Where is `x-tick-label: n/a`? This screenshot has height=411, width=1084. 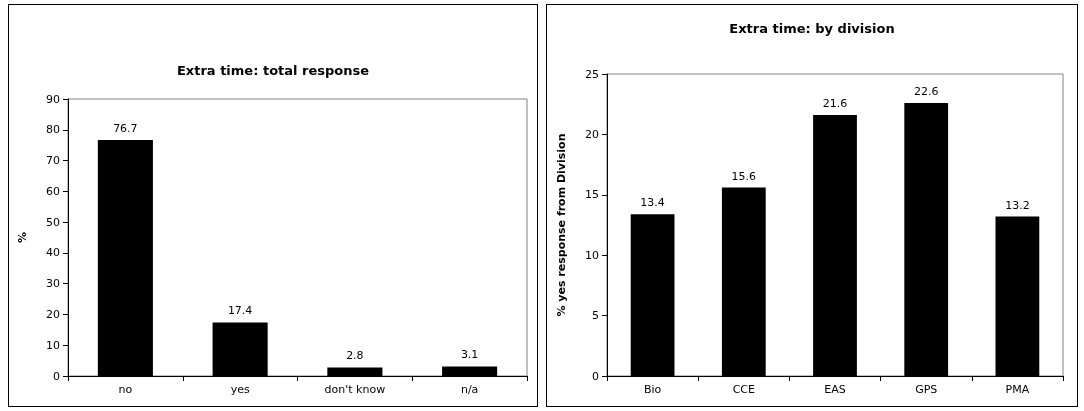
x-tick-label: n/a is located at coordinates (469, 389).